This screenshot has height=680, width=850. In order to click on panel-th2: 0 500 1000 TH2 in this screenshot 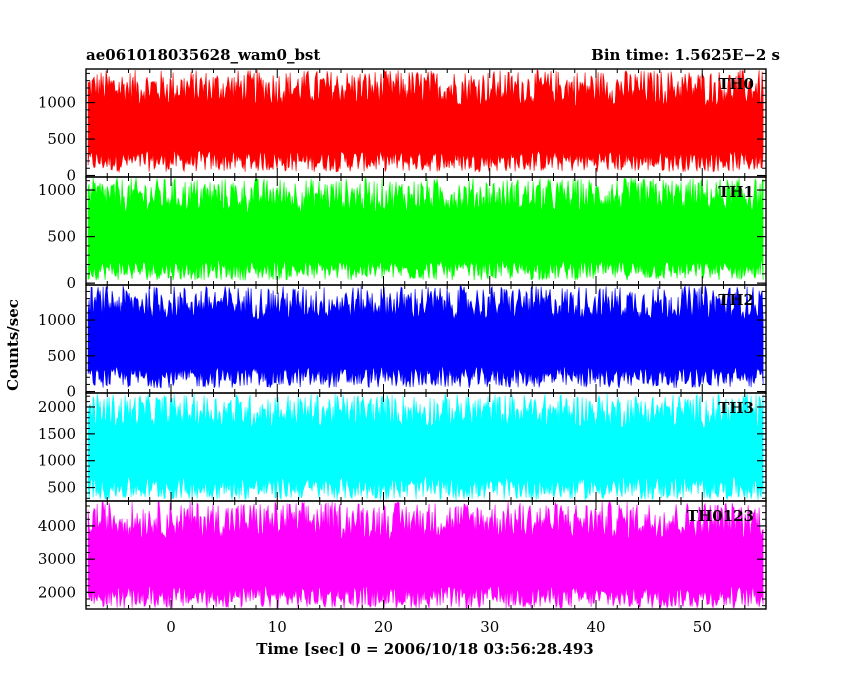, I will do `click(402, 342)`.